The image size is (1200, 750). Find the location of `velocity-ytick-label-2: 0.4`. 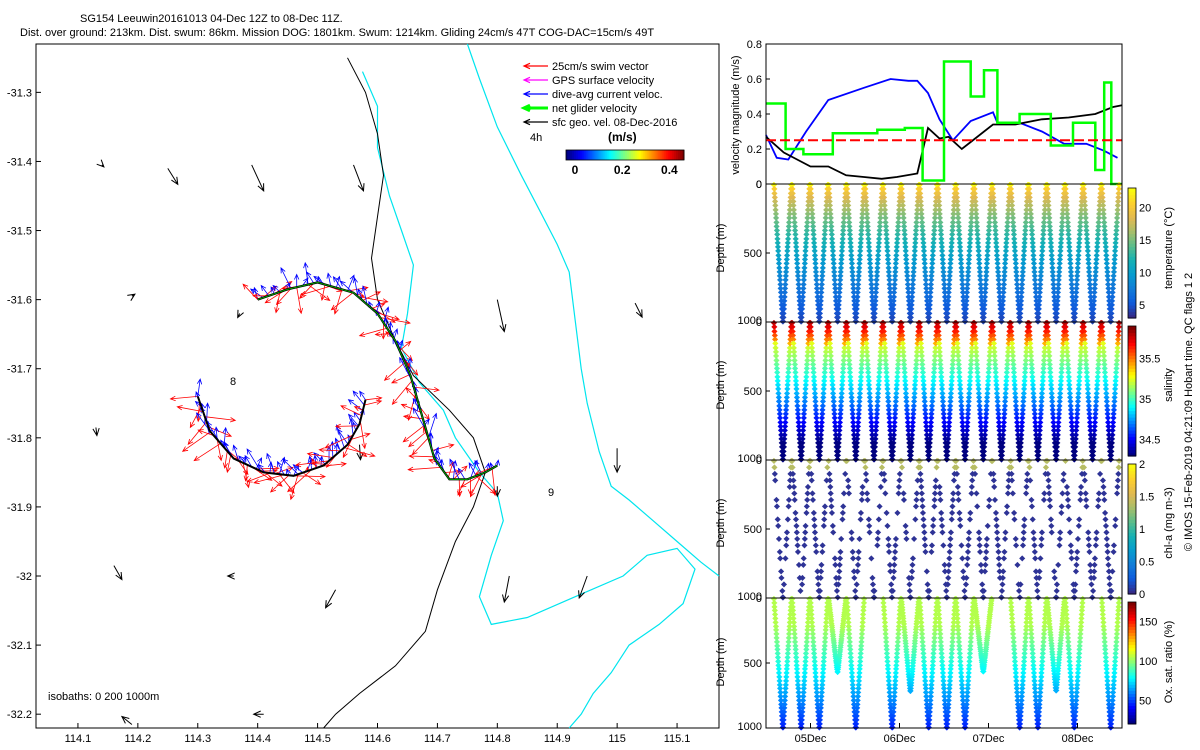

velocity-ytick-label-2: 0.4 is located at coordinates (754, 115).